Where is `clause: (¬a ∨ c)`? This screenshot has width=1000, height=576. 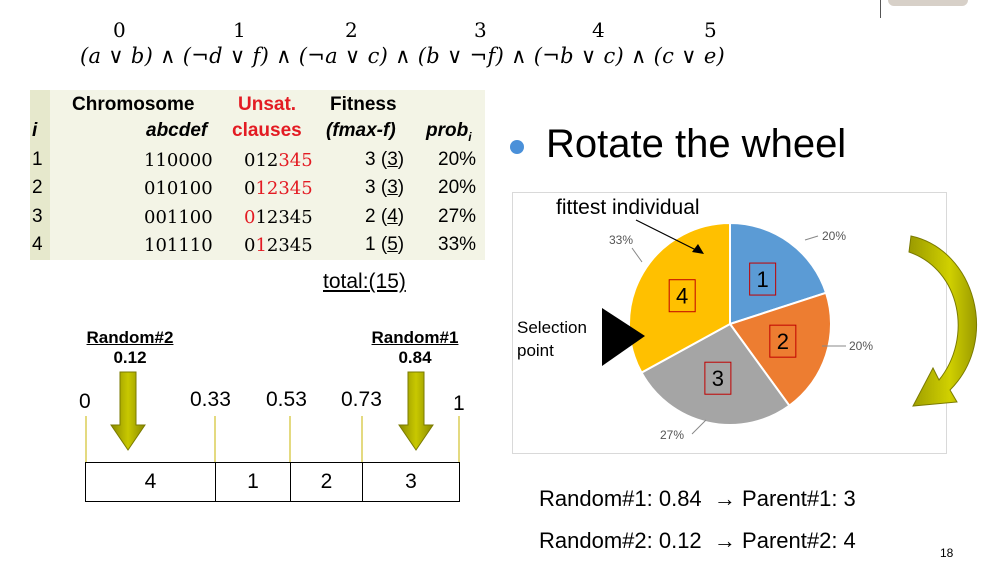
clause: (¬a ∨ c) is located at coordinates (343, 56).